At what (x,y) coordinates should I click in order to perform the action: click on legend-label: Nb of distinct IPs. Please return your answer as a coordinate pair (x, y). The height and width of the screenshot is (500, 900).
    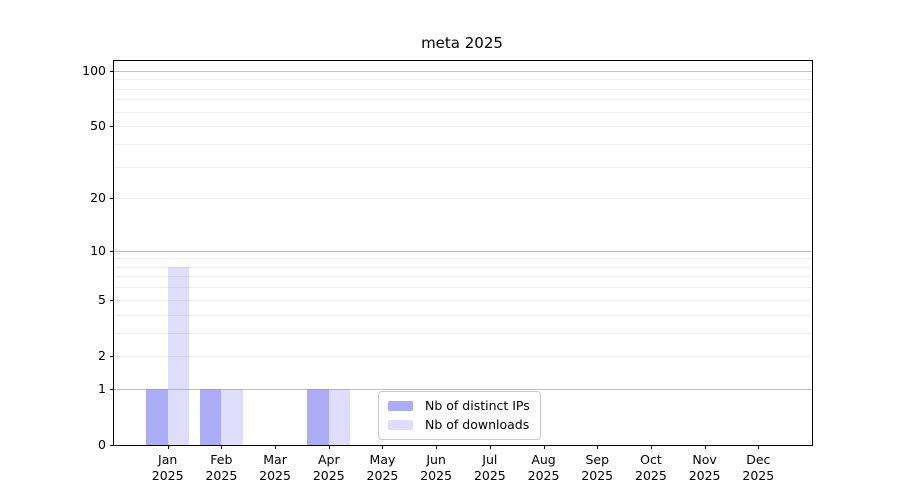
    Looking at the image, I should click on (477, 405).